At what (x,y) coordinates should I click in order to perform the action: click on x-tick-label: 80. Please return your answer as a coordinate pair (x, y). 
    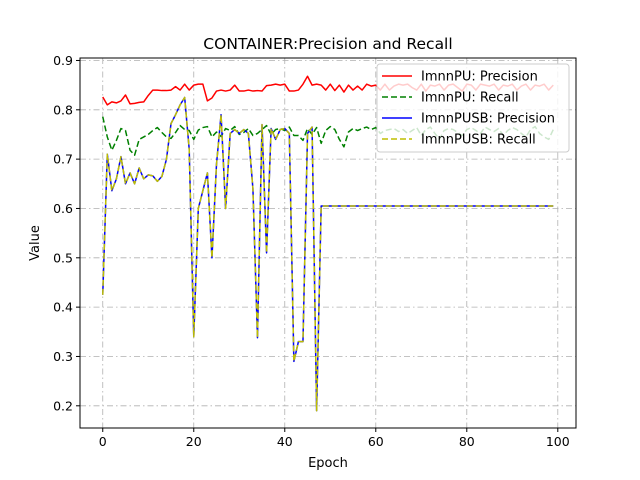
    Looking at the image, I should click on (467, 441).